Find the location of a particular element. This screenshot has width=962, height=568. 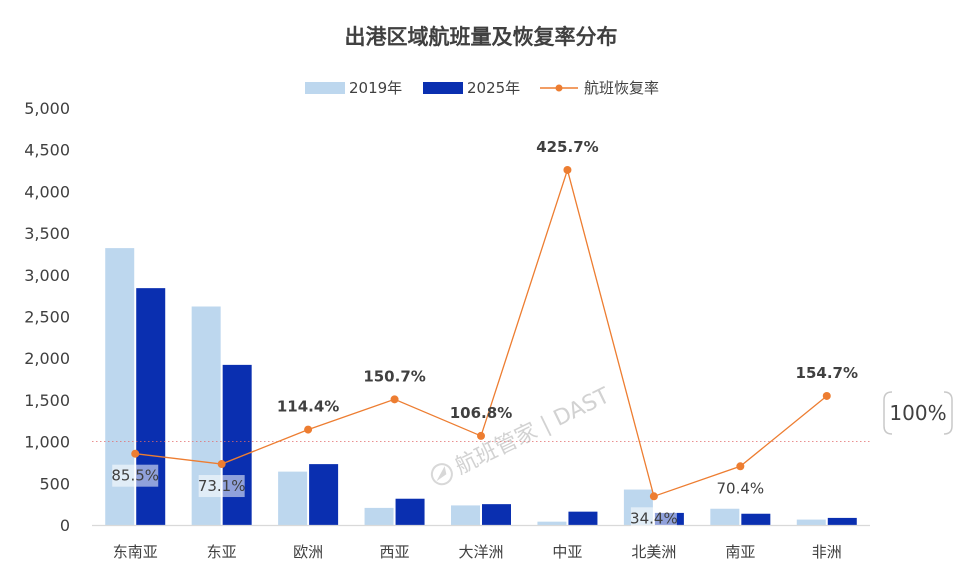

y-tick-label: 1,500 is located at coordinates (47, 400).